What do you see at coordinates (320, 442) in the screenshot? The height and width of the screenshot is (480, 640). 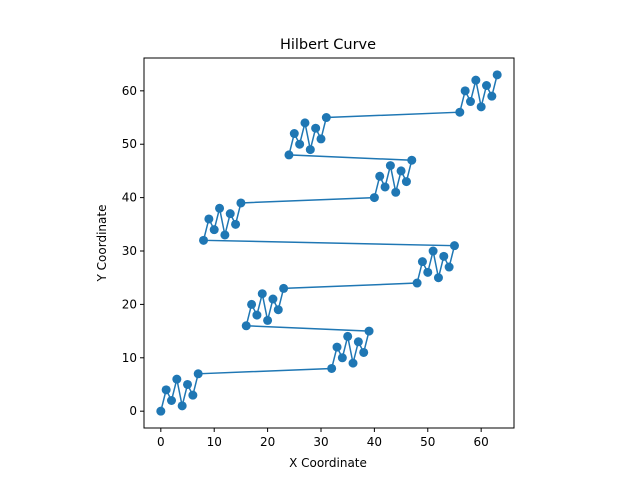 I see `x-tick-label: 30` at bounding box center [320, 442].